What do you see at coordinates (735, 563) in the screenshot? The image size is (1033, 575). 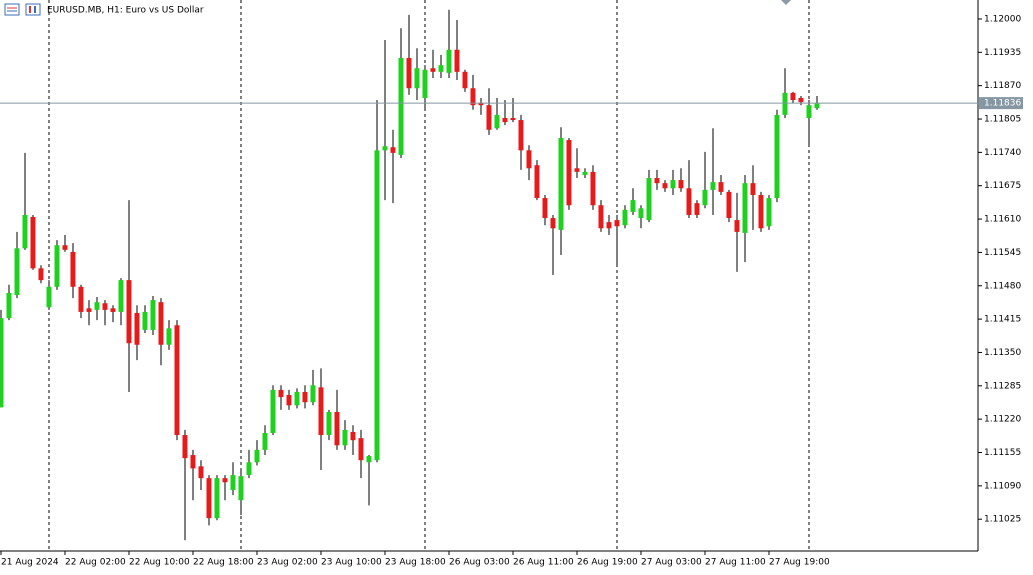 I see `x-tick-label: 27 Aug 11:00` at bounding box center [735, 563].